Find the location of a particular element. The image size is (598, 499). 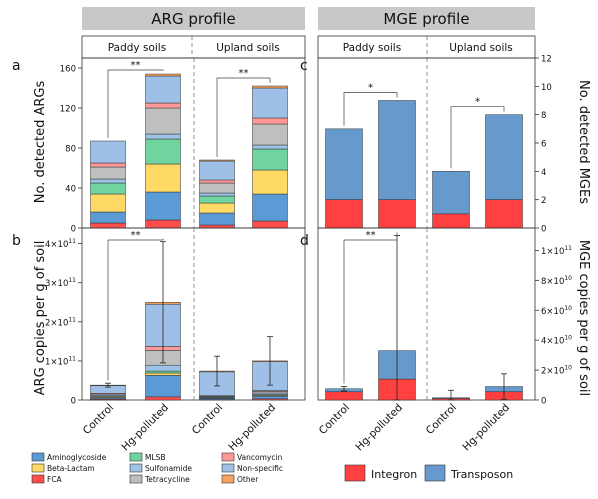

panel-letter-c: c is located at coordinates (304, 66).